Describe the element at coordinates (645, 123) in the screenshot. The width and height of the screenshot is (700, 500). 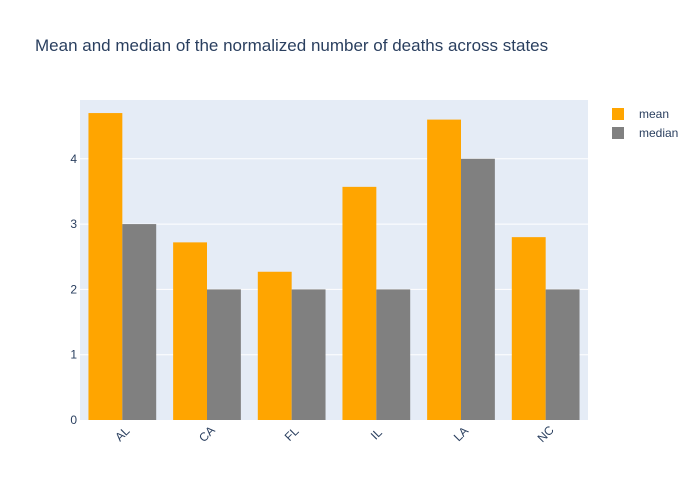
I see `legend: mean median` at that location.